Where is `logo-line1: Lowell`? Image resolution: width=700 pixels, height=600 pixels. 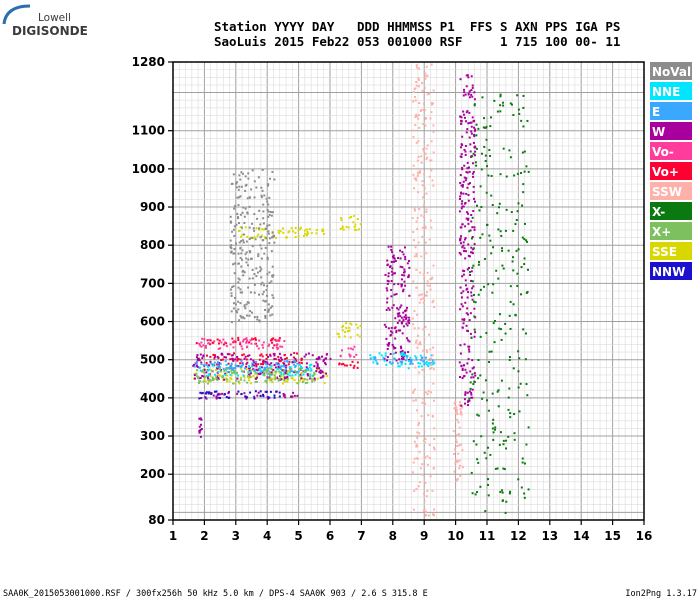 logo-line1: Lowell is located at coordinates (54, 18).